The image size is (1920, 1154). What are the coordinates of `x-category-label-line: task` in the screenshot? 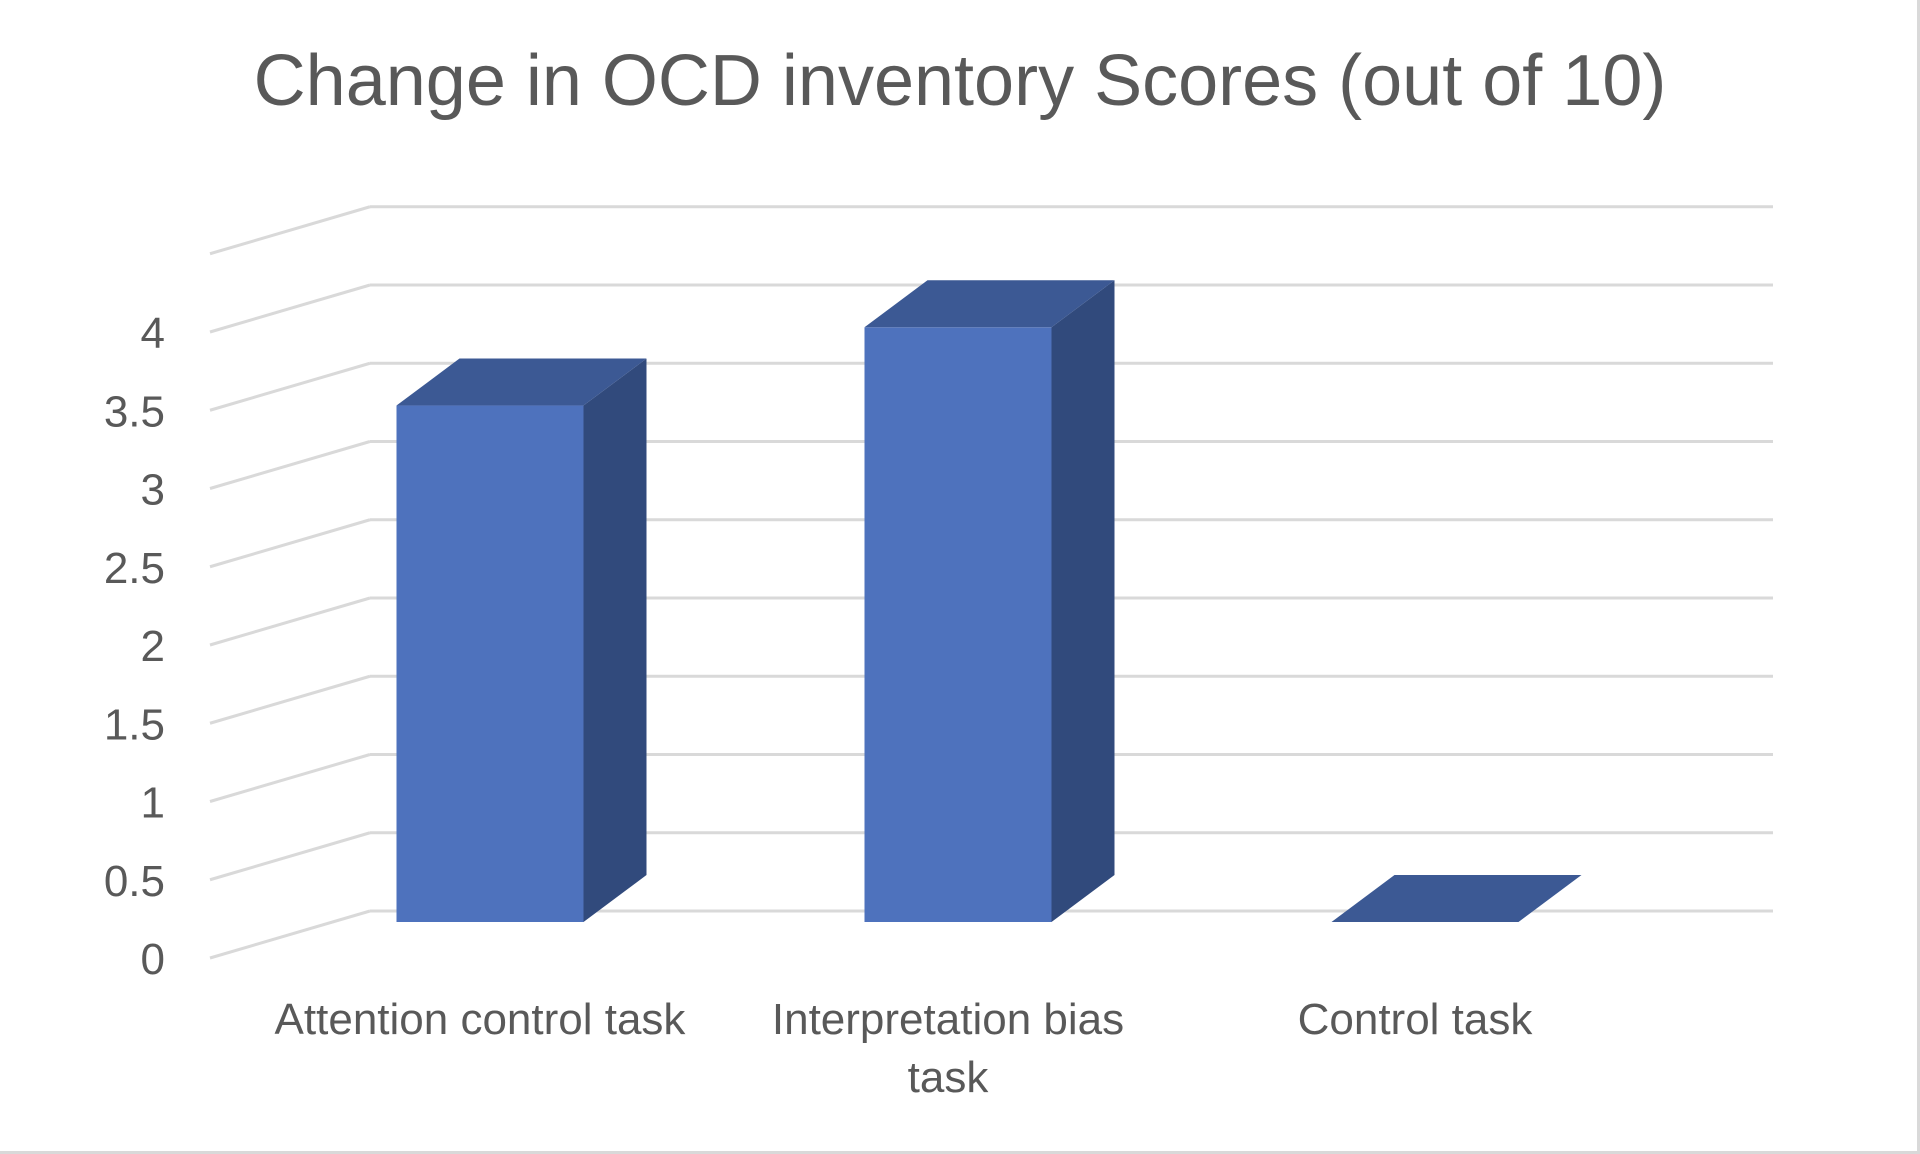 It's located at (949, 1077).